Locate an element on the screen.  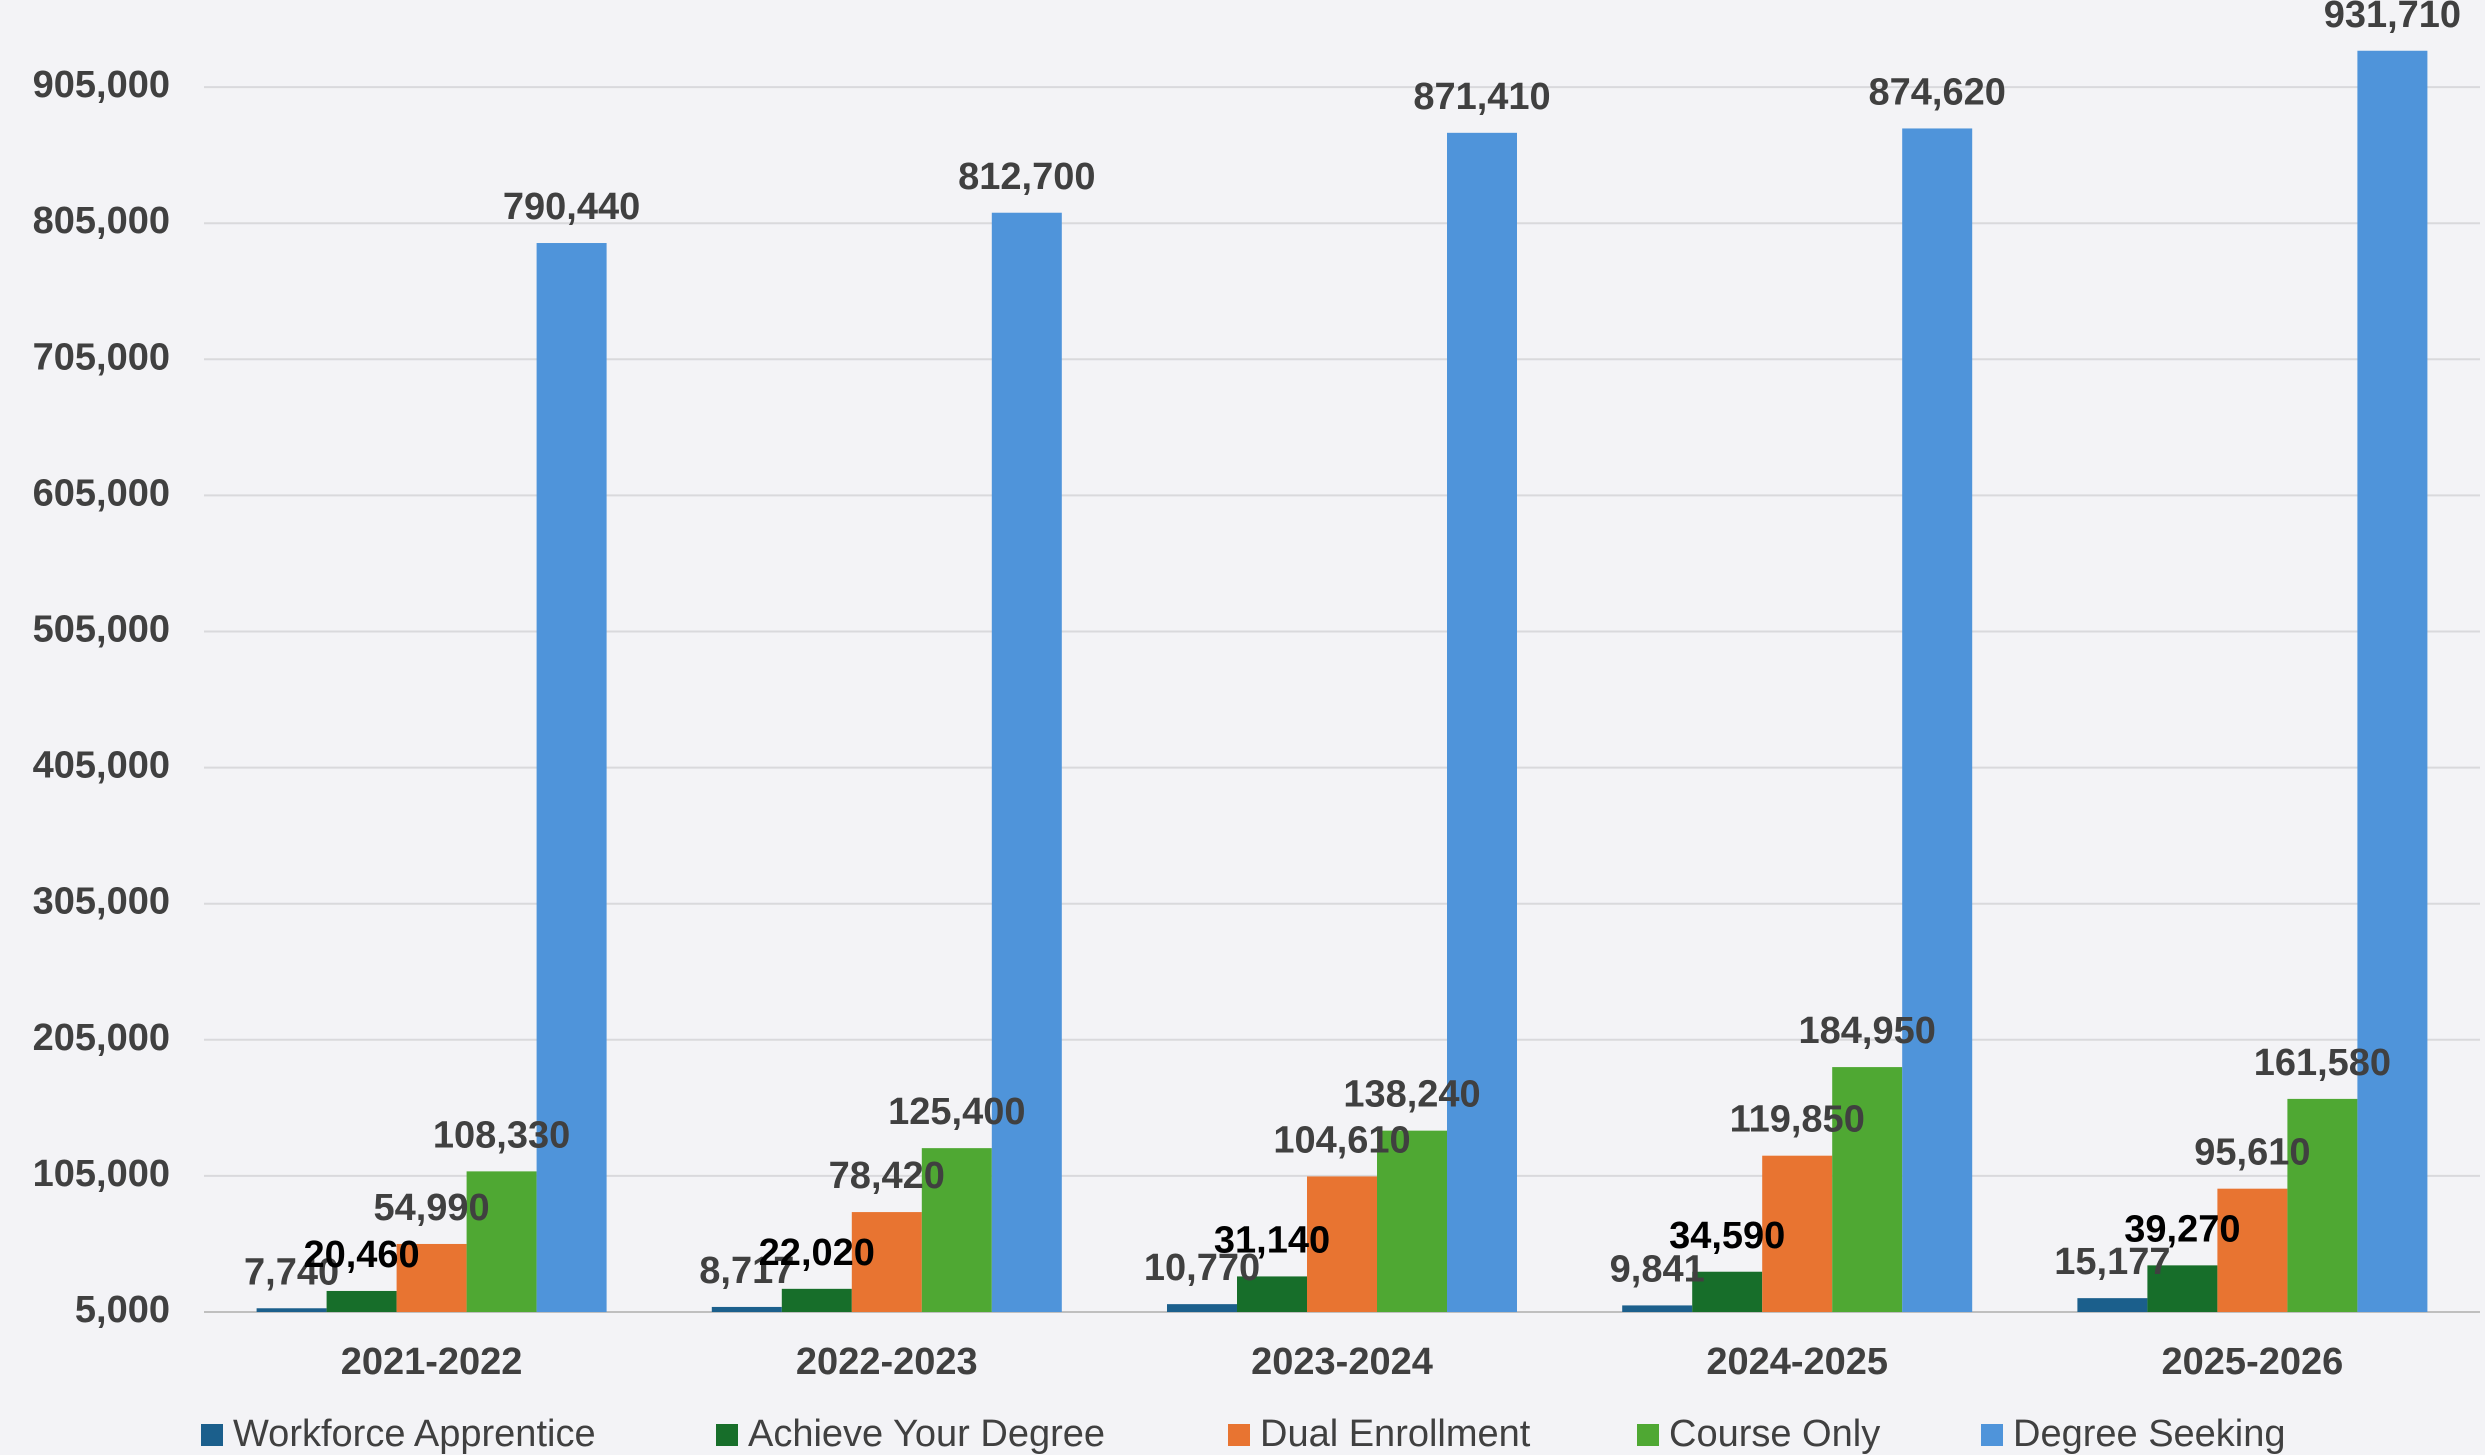
data-label: 138,240 is located at coordinates (1411, 1095).